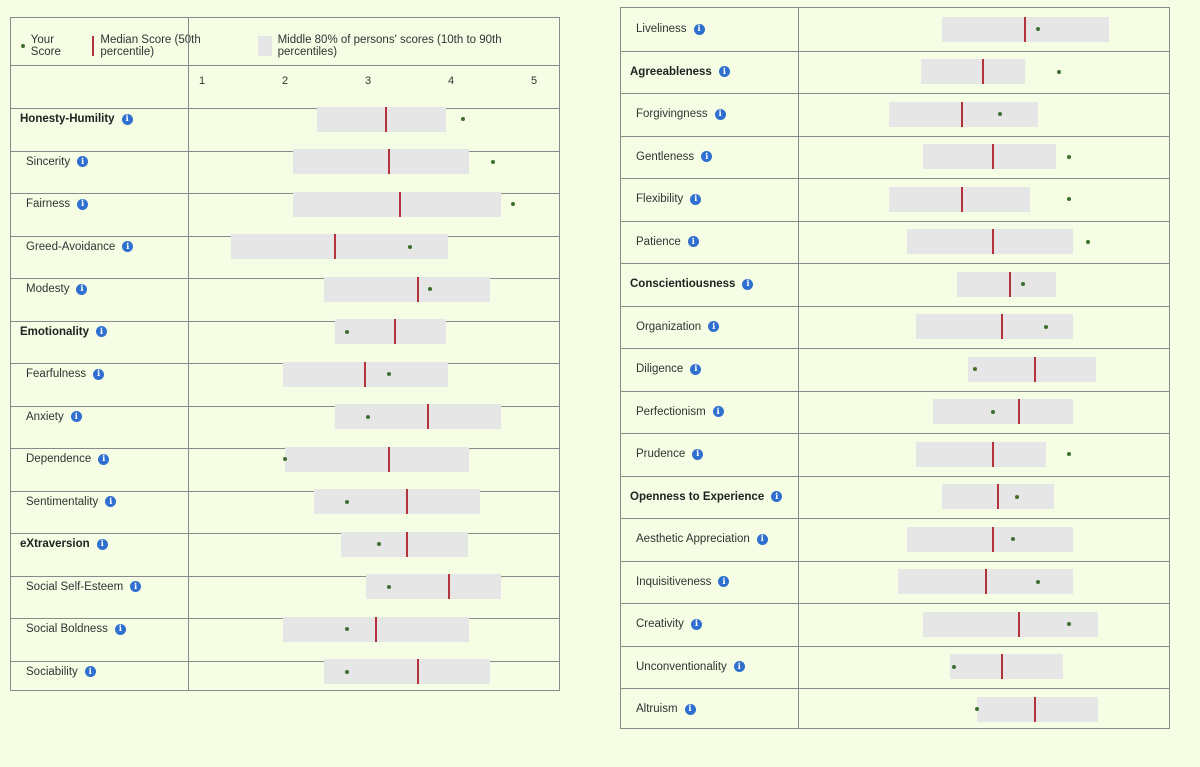  What do you see at coordinates (661, 454) in the screenshot?
I see `row-label-text: Prudence` at bounding box center [661, 454].